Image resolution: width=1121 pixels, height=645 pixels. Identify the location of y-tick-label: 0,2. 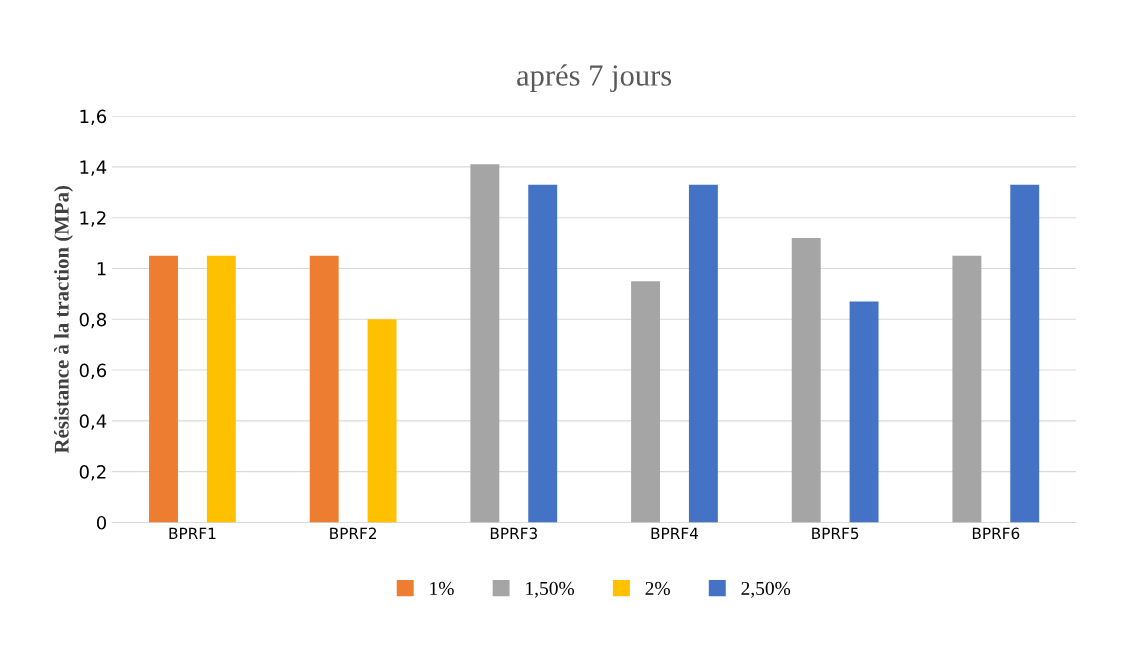
(92, 473).